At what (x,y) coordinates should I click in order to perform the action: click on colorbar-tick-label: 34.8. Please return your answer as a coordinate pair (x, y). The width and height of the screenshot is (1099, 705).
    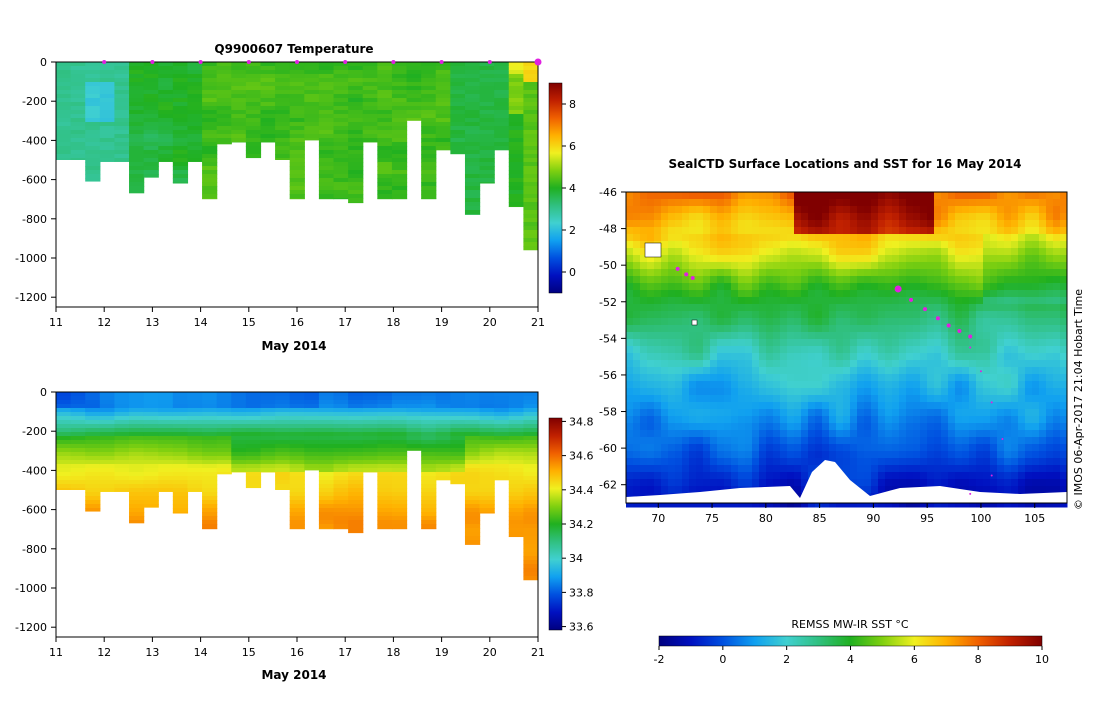
    Looking at the image, I should click on (581, 421).